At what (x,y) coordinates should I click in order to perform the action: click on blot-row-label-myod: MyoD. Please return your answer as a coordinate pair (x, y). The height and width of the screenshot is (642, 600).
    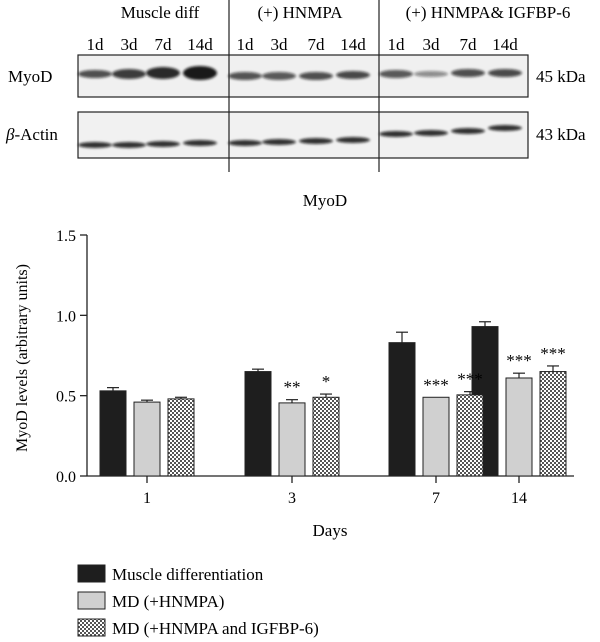
    Looking at the image, I should click on (30, 76).